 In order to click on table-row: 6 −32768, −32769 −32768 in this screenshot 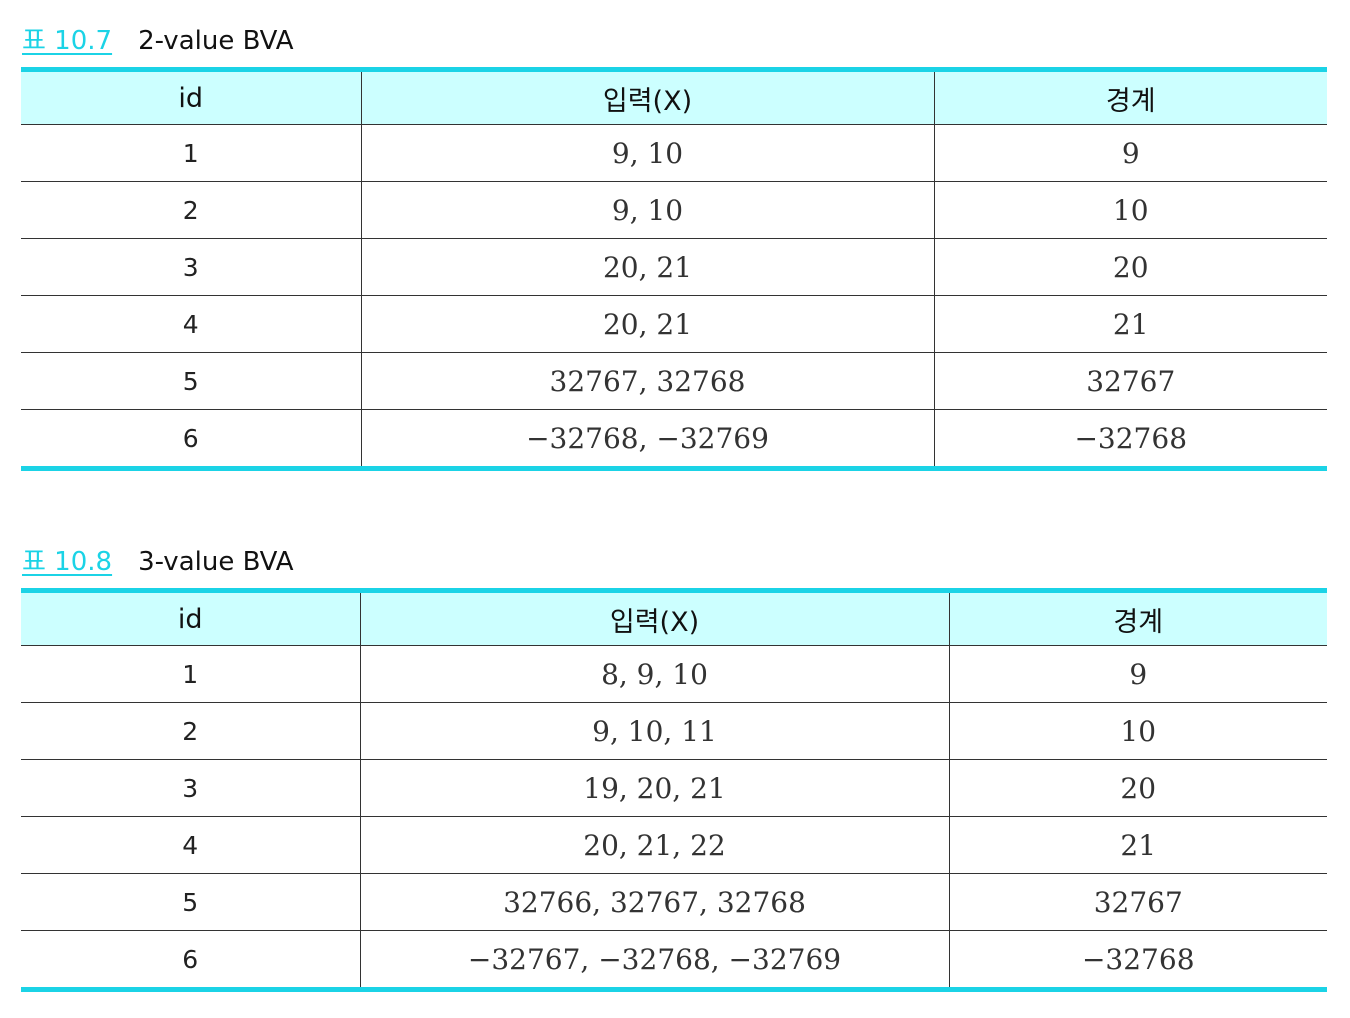, I will do `click(674, 439)`.